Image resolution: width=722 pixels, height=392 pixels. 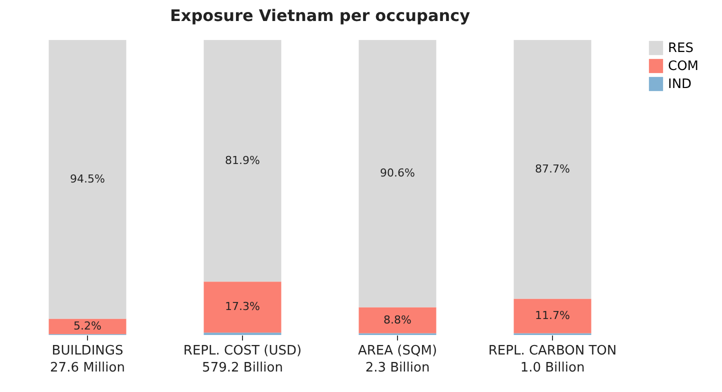 I want to click on data-label: 81.9%, so click(x=242, y=160).